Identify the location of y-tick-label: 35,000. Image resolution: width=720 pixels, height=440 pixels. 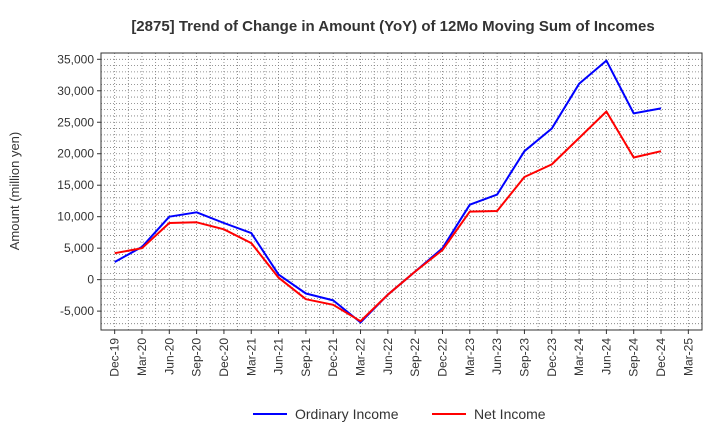
(75, 59).